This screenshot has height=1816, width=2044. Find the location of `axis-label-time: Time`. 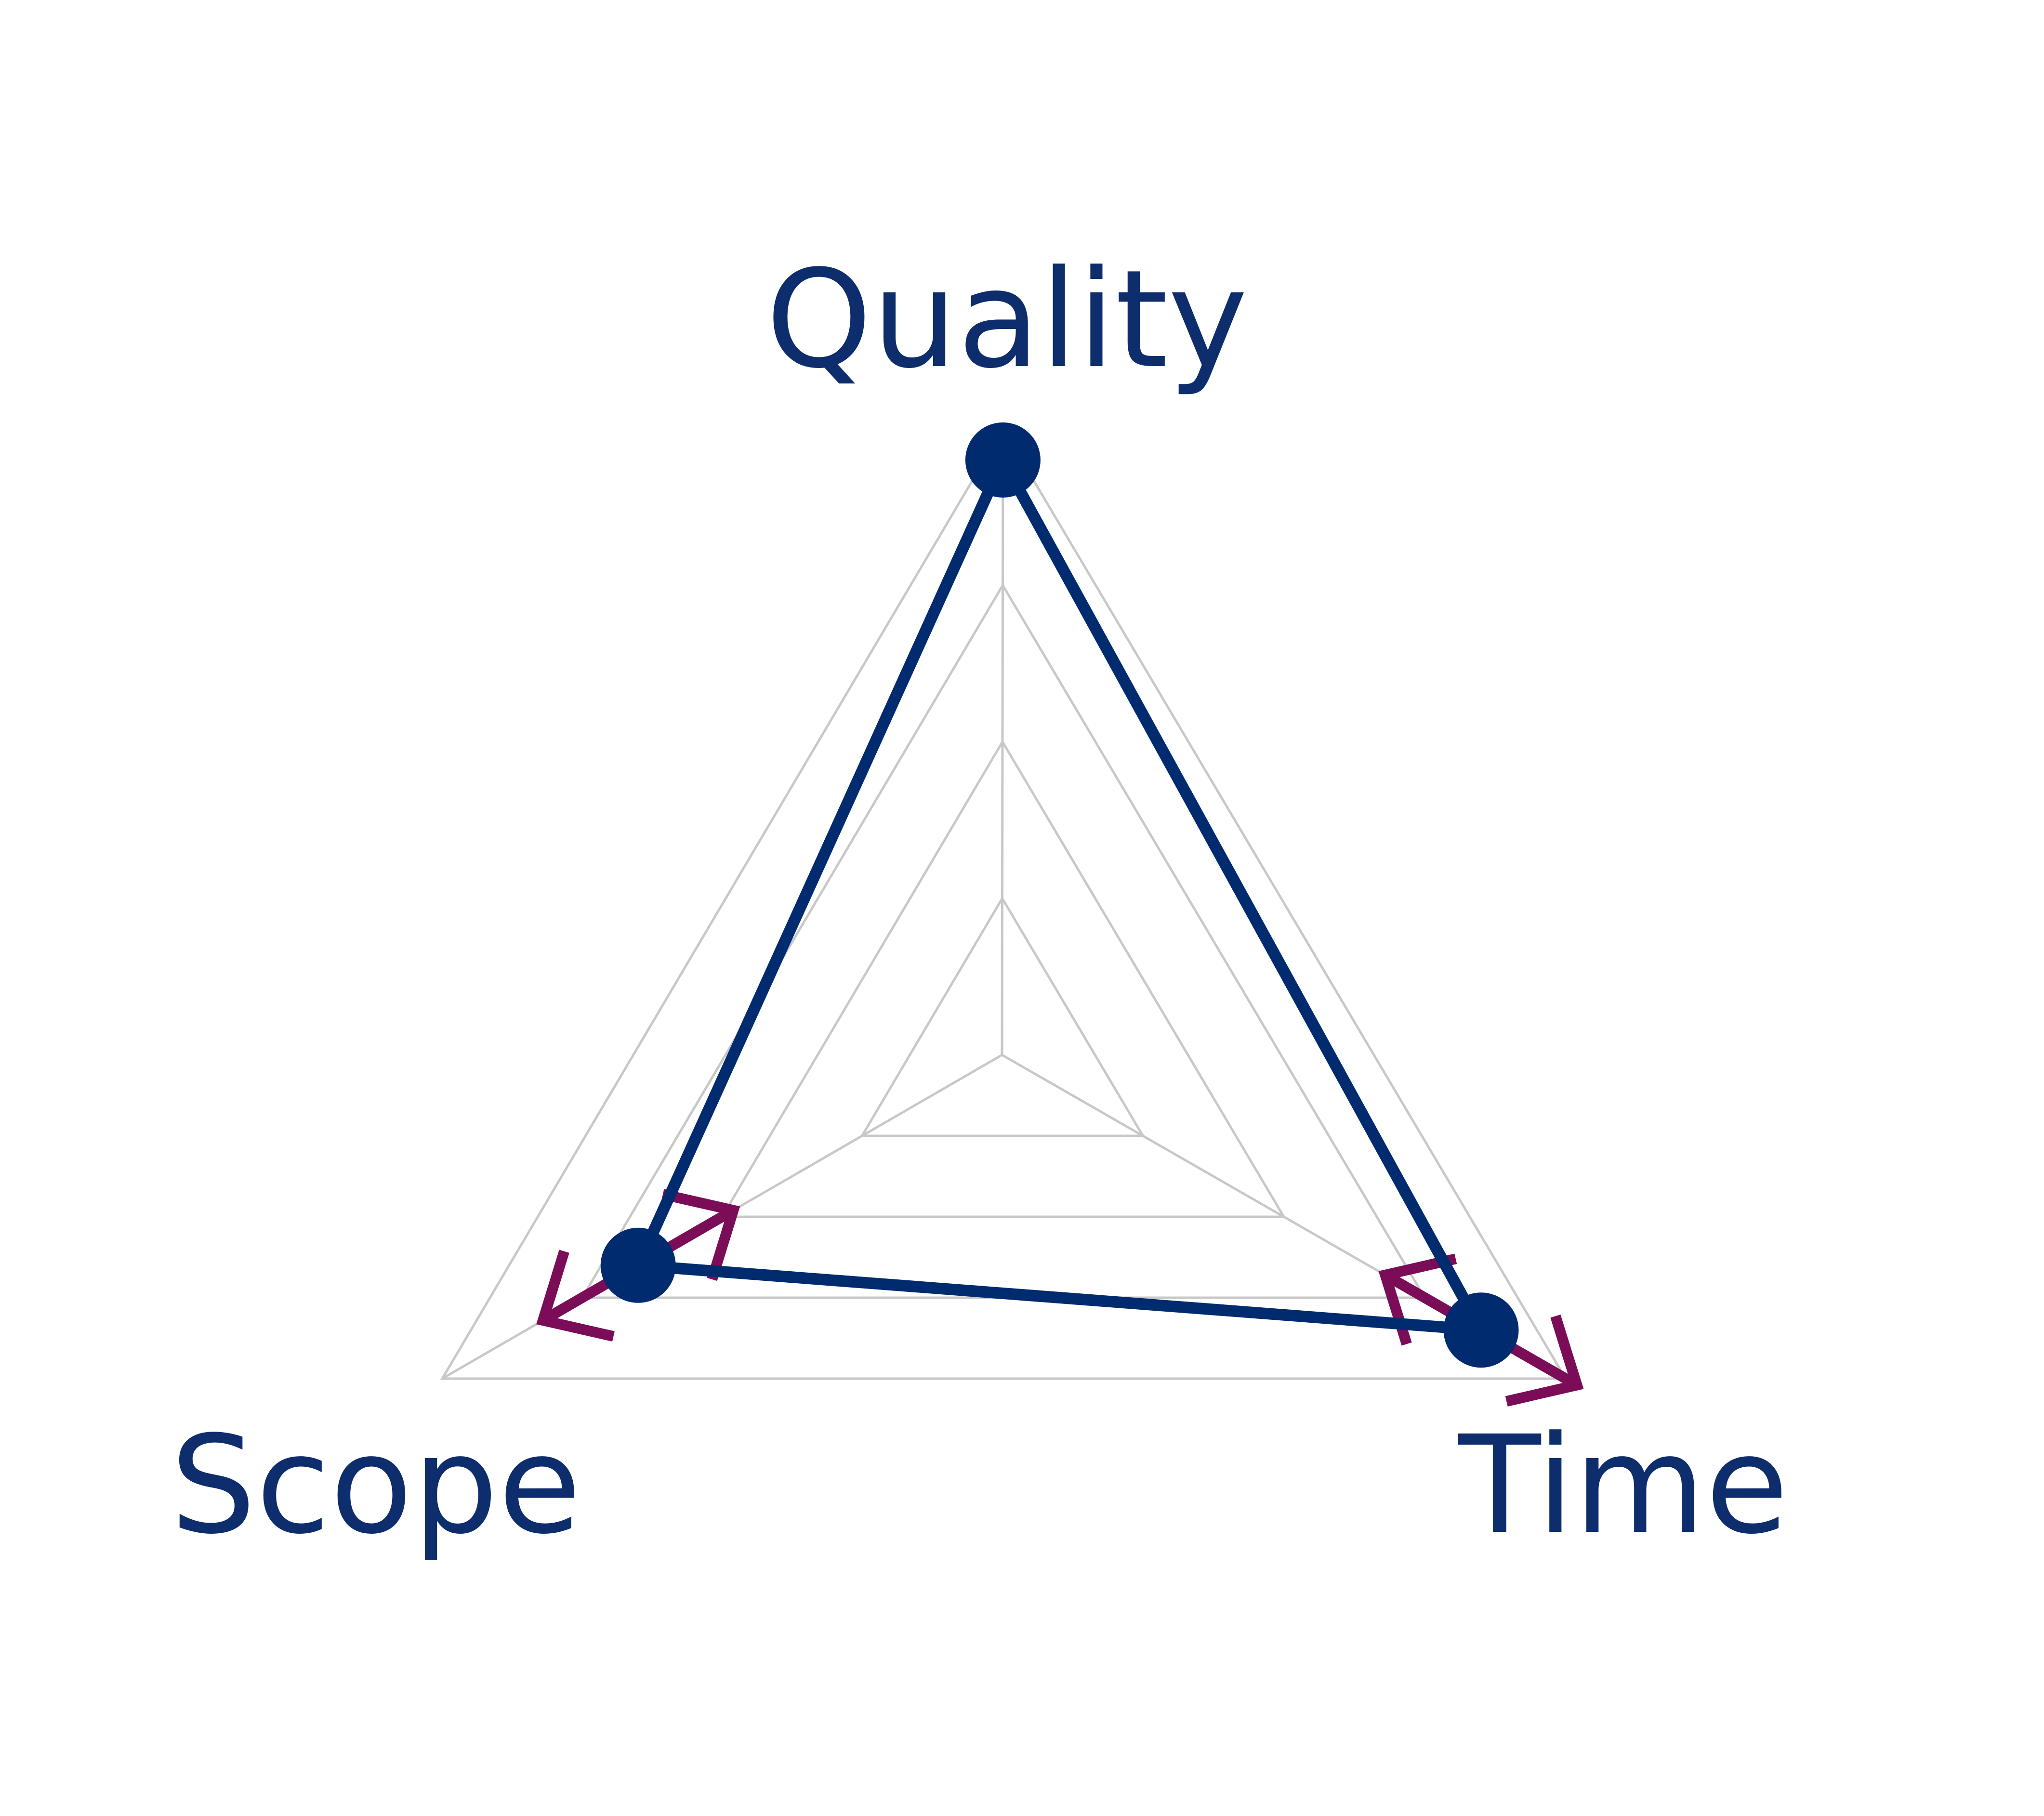

axis-label-time: Time is located at coordinates (1622, 1485).